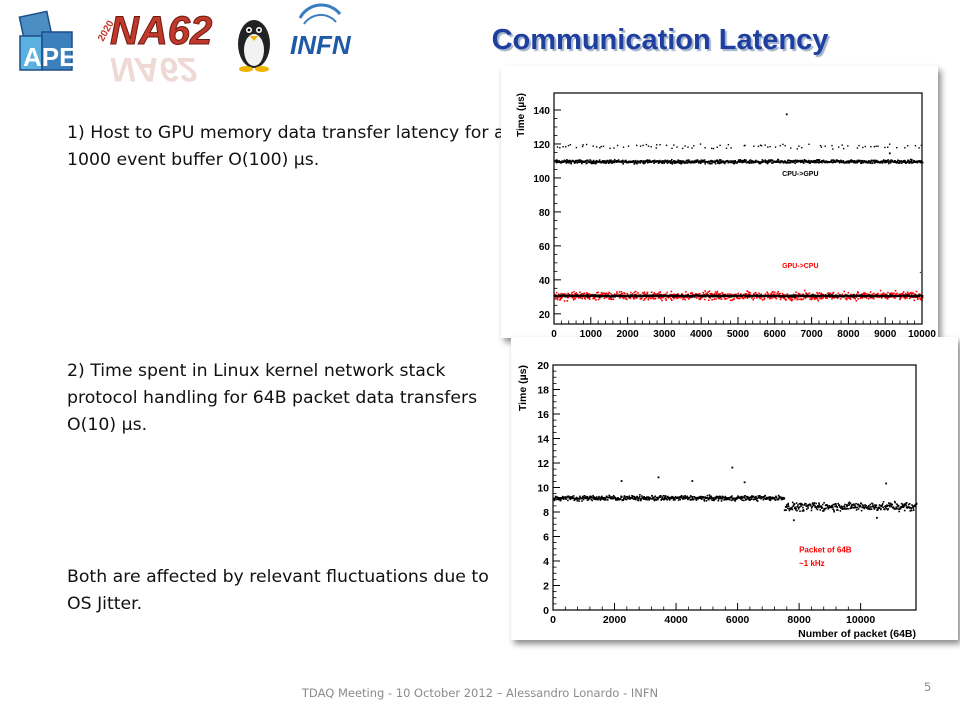 The width and height of the screenshot is (960, 720). I want to click on y-tick-label: 10, so click(543, 489).